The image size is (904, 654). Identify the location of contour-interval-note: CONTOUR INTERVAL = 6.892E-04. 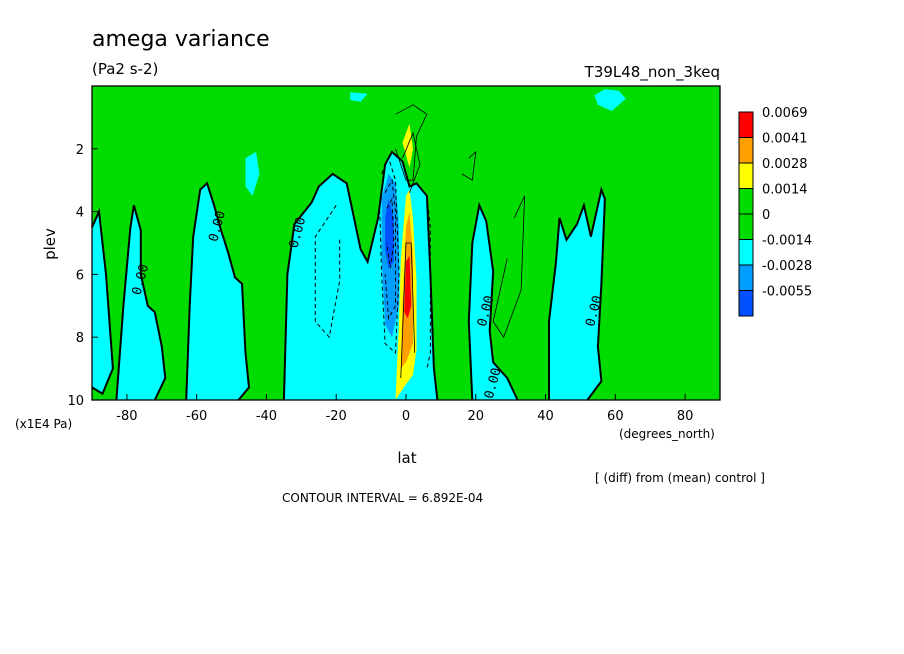
(382, 498).